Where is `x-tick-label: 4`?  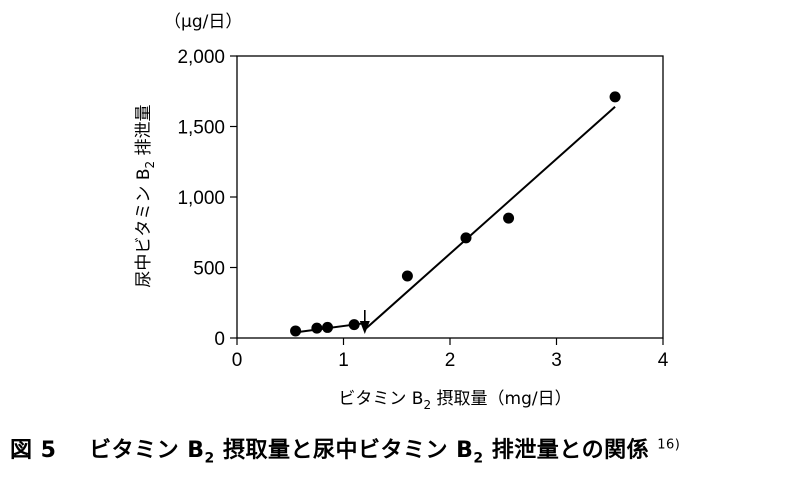 x-tick-label: 4 is located at coordinates (663, 360).